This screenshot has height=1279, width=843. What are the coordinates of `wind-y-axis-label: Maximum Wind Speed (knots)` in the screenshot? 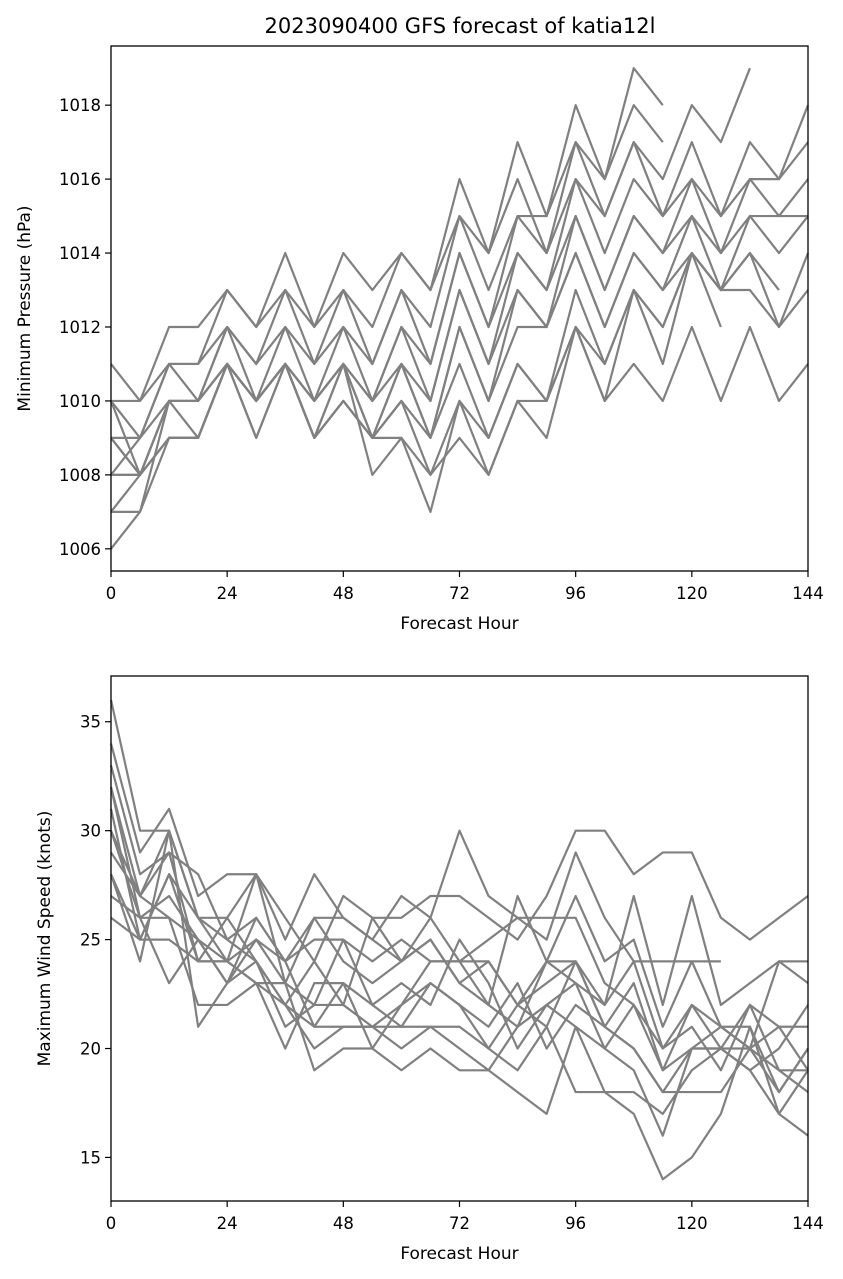 It's located at (45, 939).